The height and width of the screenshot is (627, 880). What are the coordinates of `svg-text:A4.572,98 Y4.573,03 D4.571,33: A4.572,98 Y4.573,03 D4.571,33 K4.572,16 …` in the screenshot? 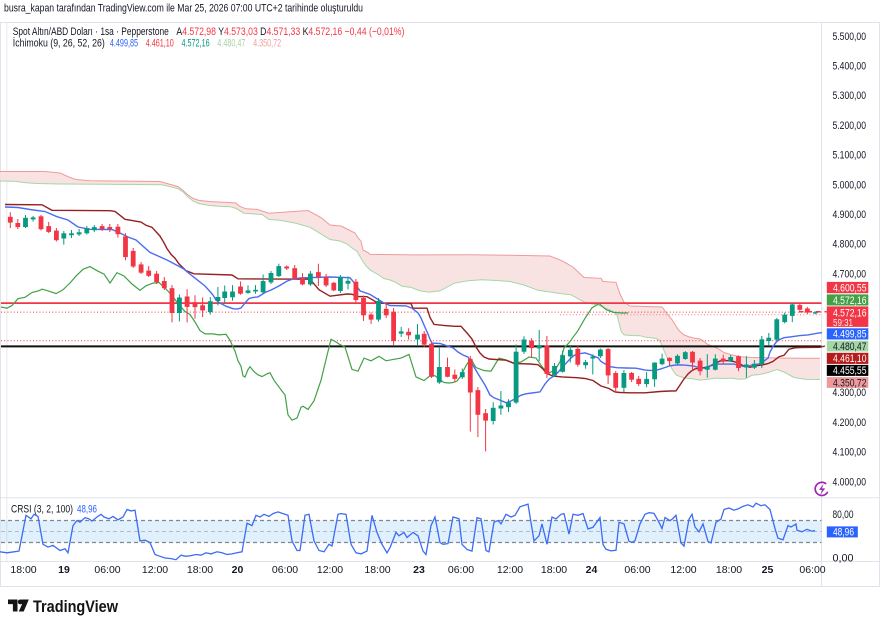 It's located at (290, 32).